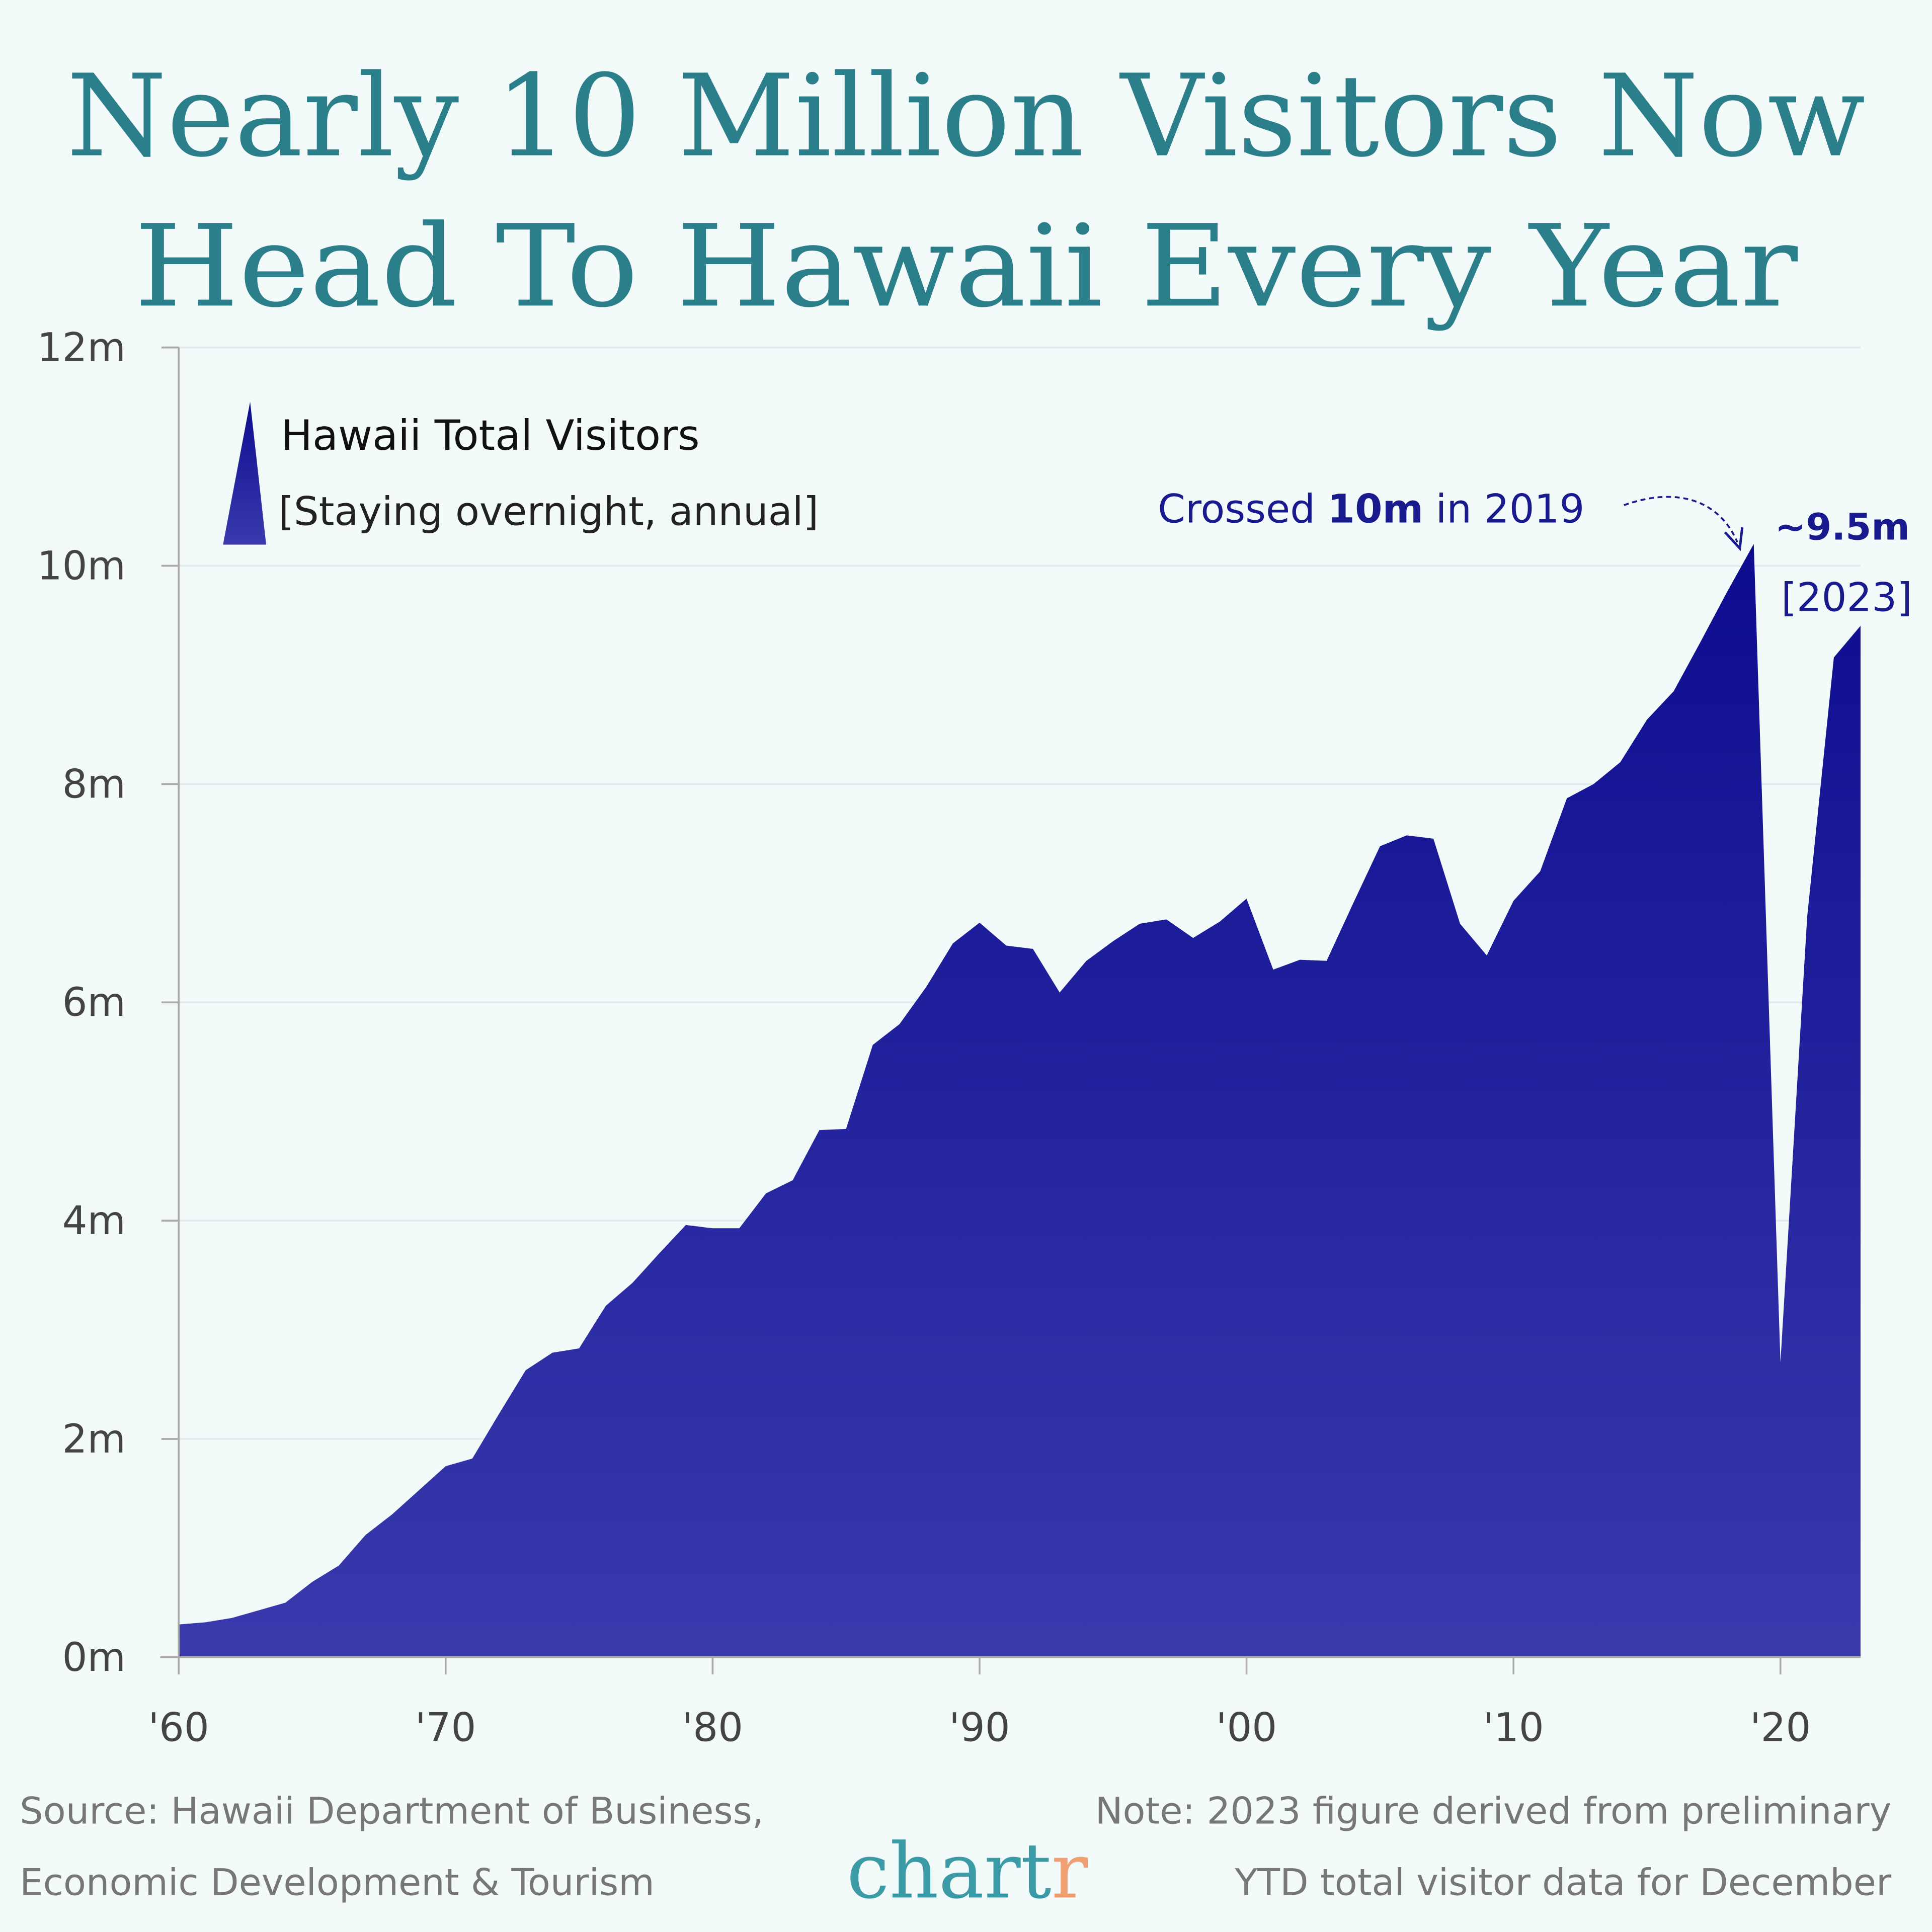  What do you see at coordinates (338, 1883) in the screenshot?
I see `source: Economic Development & Tourism` at bounding box center [338, 1883].